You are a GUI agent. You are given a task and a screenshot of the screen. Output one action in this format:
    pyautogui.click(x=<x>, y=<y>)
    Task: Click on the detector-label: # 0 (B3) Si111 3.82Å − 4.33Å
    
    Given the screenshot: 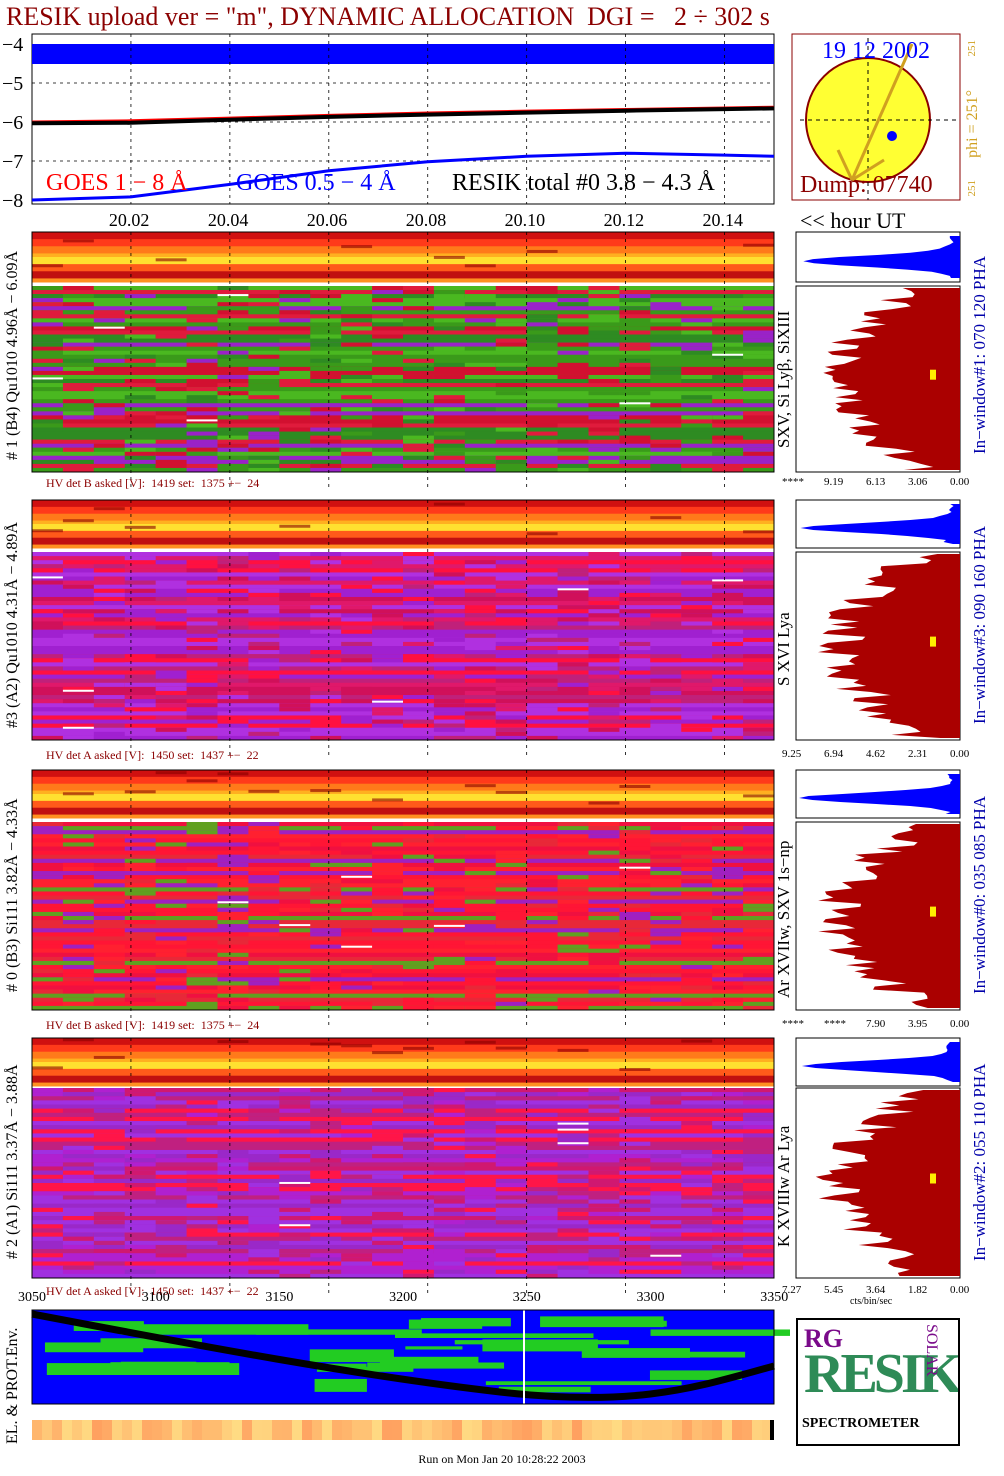 What is the action you would take?
    pyautogui.click(x=12, y=895)
    